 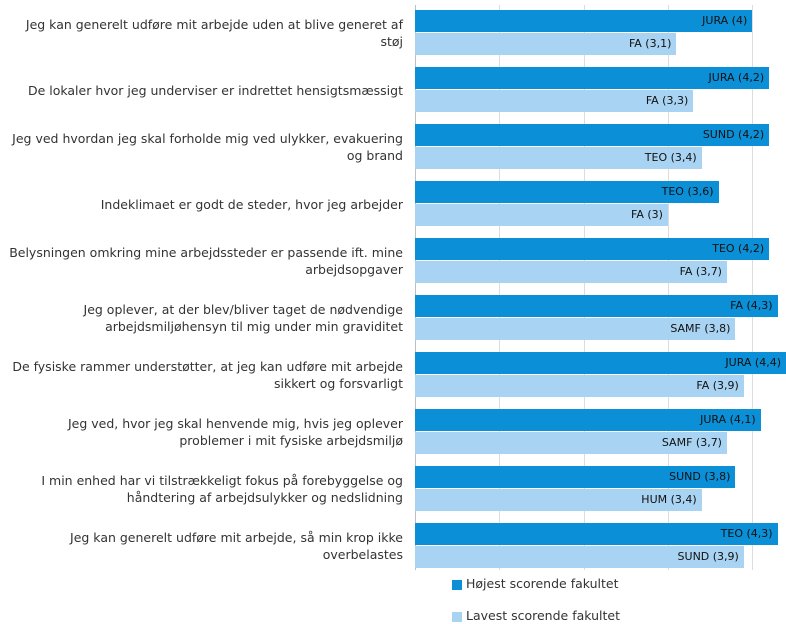 I want to click on data-label: FA (3,9), so click(x=717, y=385).